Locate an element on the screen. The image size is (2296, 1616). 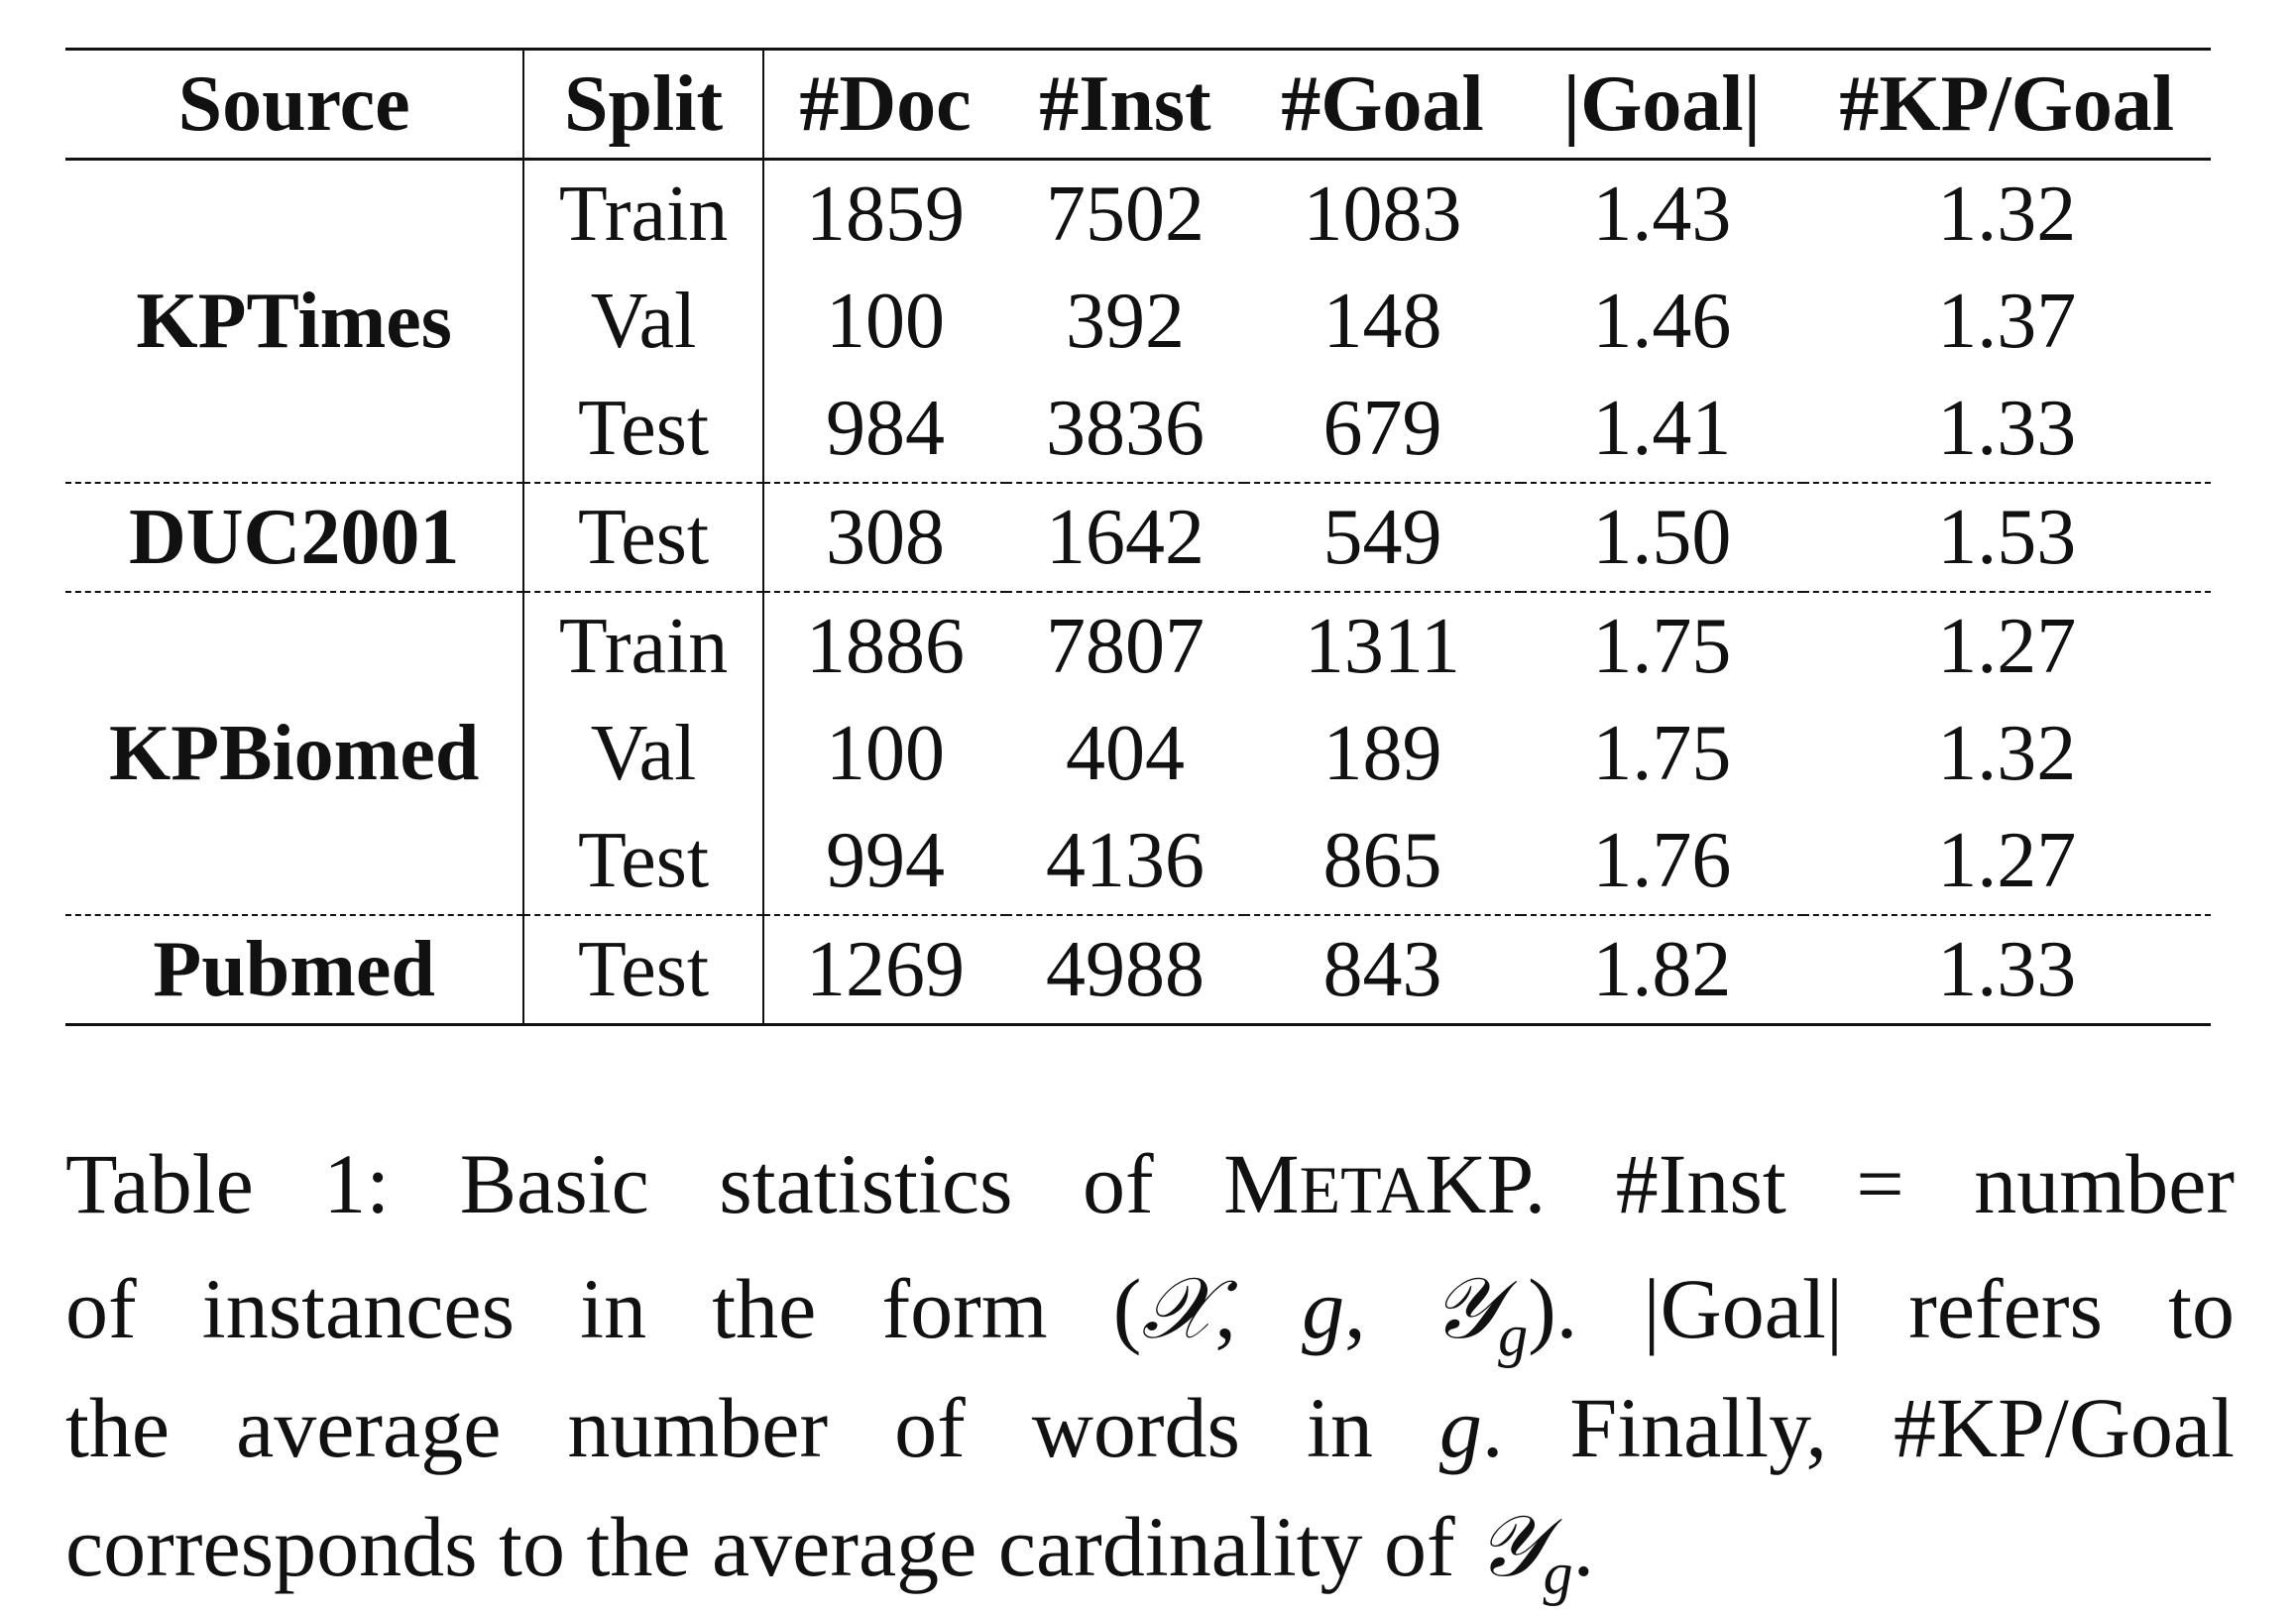
doc-cell: 984 is located at coordinates (886, 428).